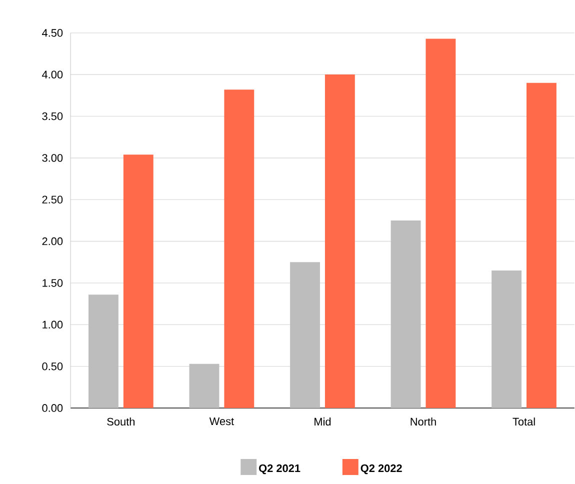 The height and width of the screenshot is (484, 575). I want to click on legend-label: Q2 2021, so click(279, 469).